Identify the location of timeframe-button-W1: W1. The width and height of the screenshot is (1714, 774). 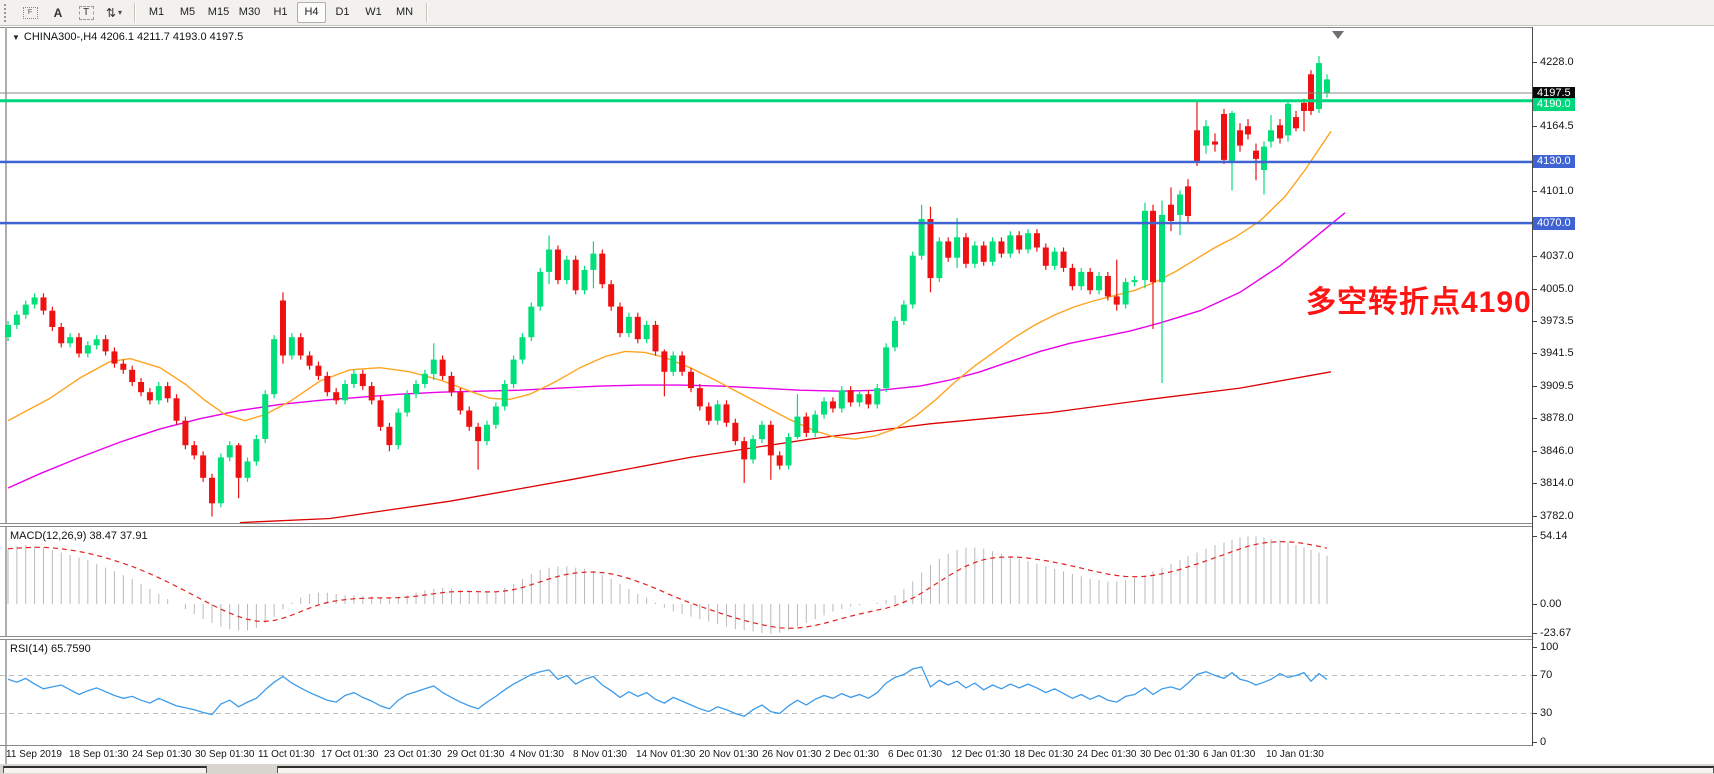
(373, 12).